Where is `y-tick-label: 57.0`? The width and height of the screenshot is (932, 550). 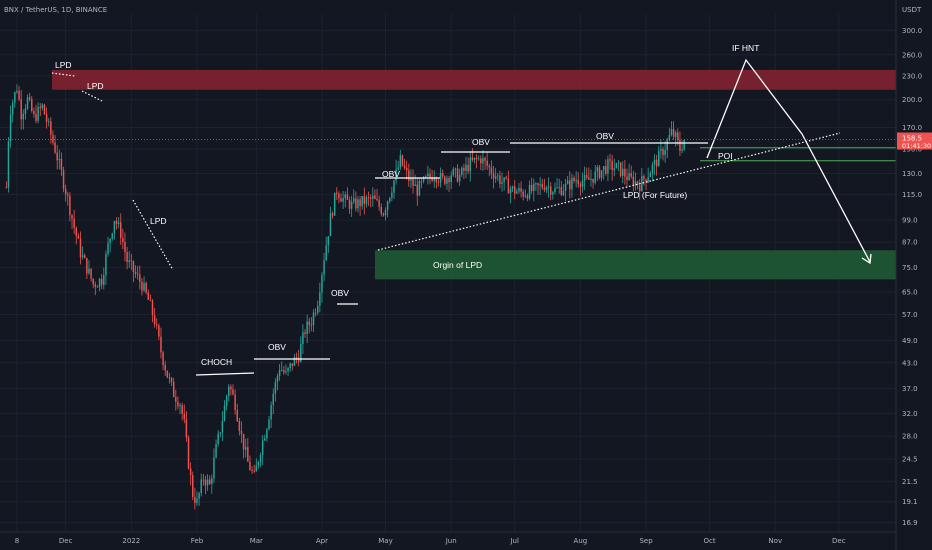
y-tick-label: 57.0 is located at coordinates (910, 315).